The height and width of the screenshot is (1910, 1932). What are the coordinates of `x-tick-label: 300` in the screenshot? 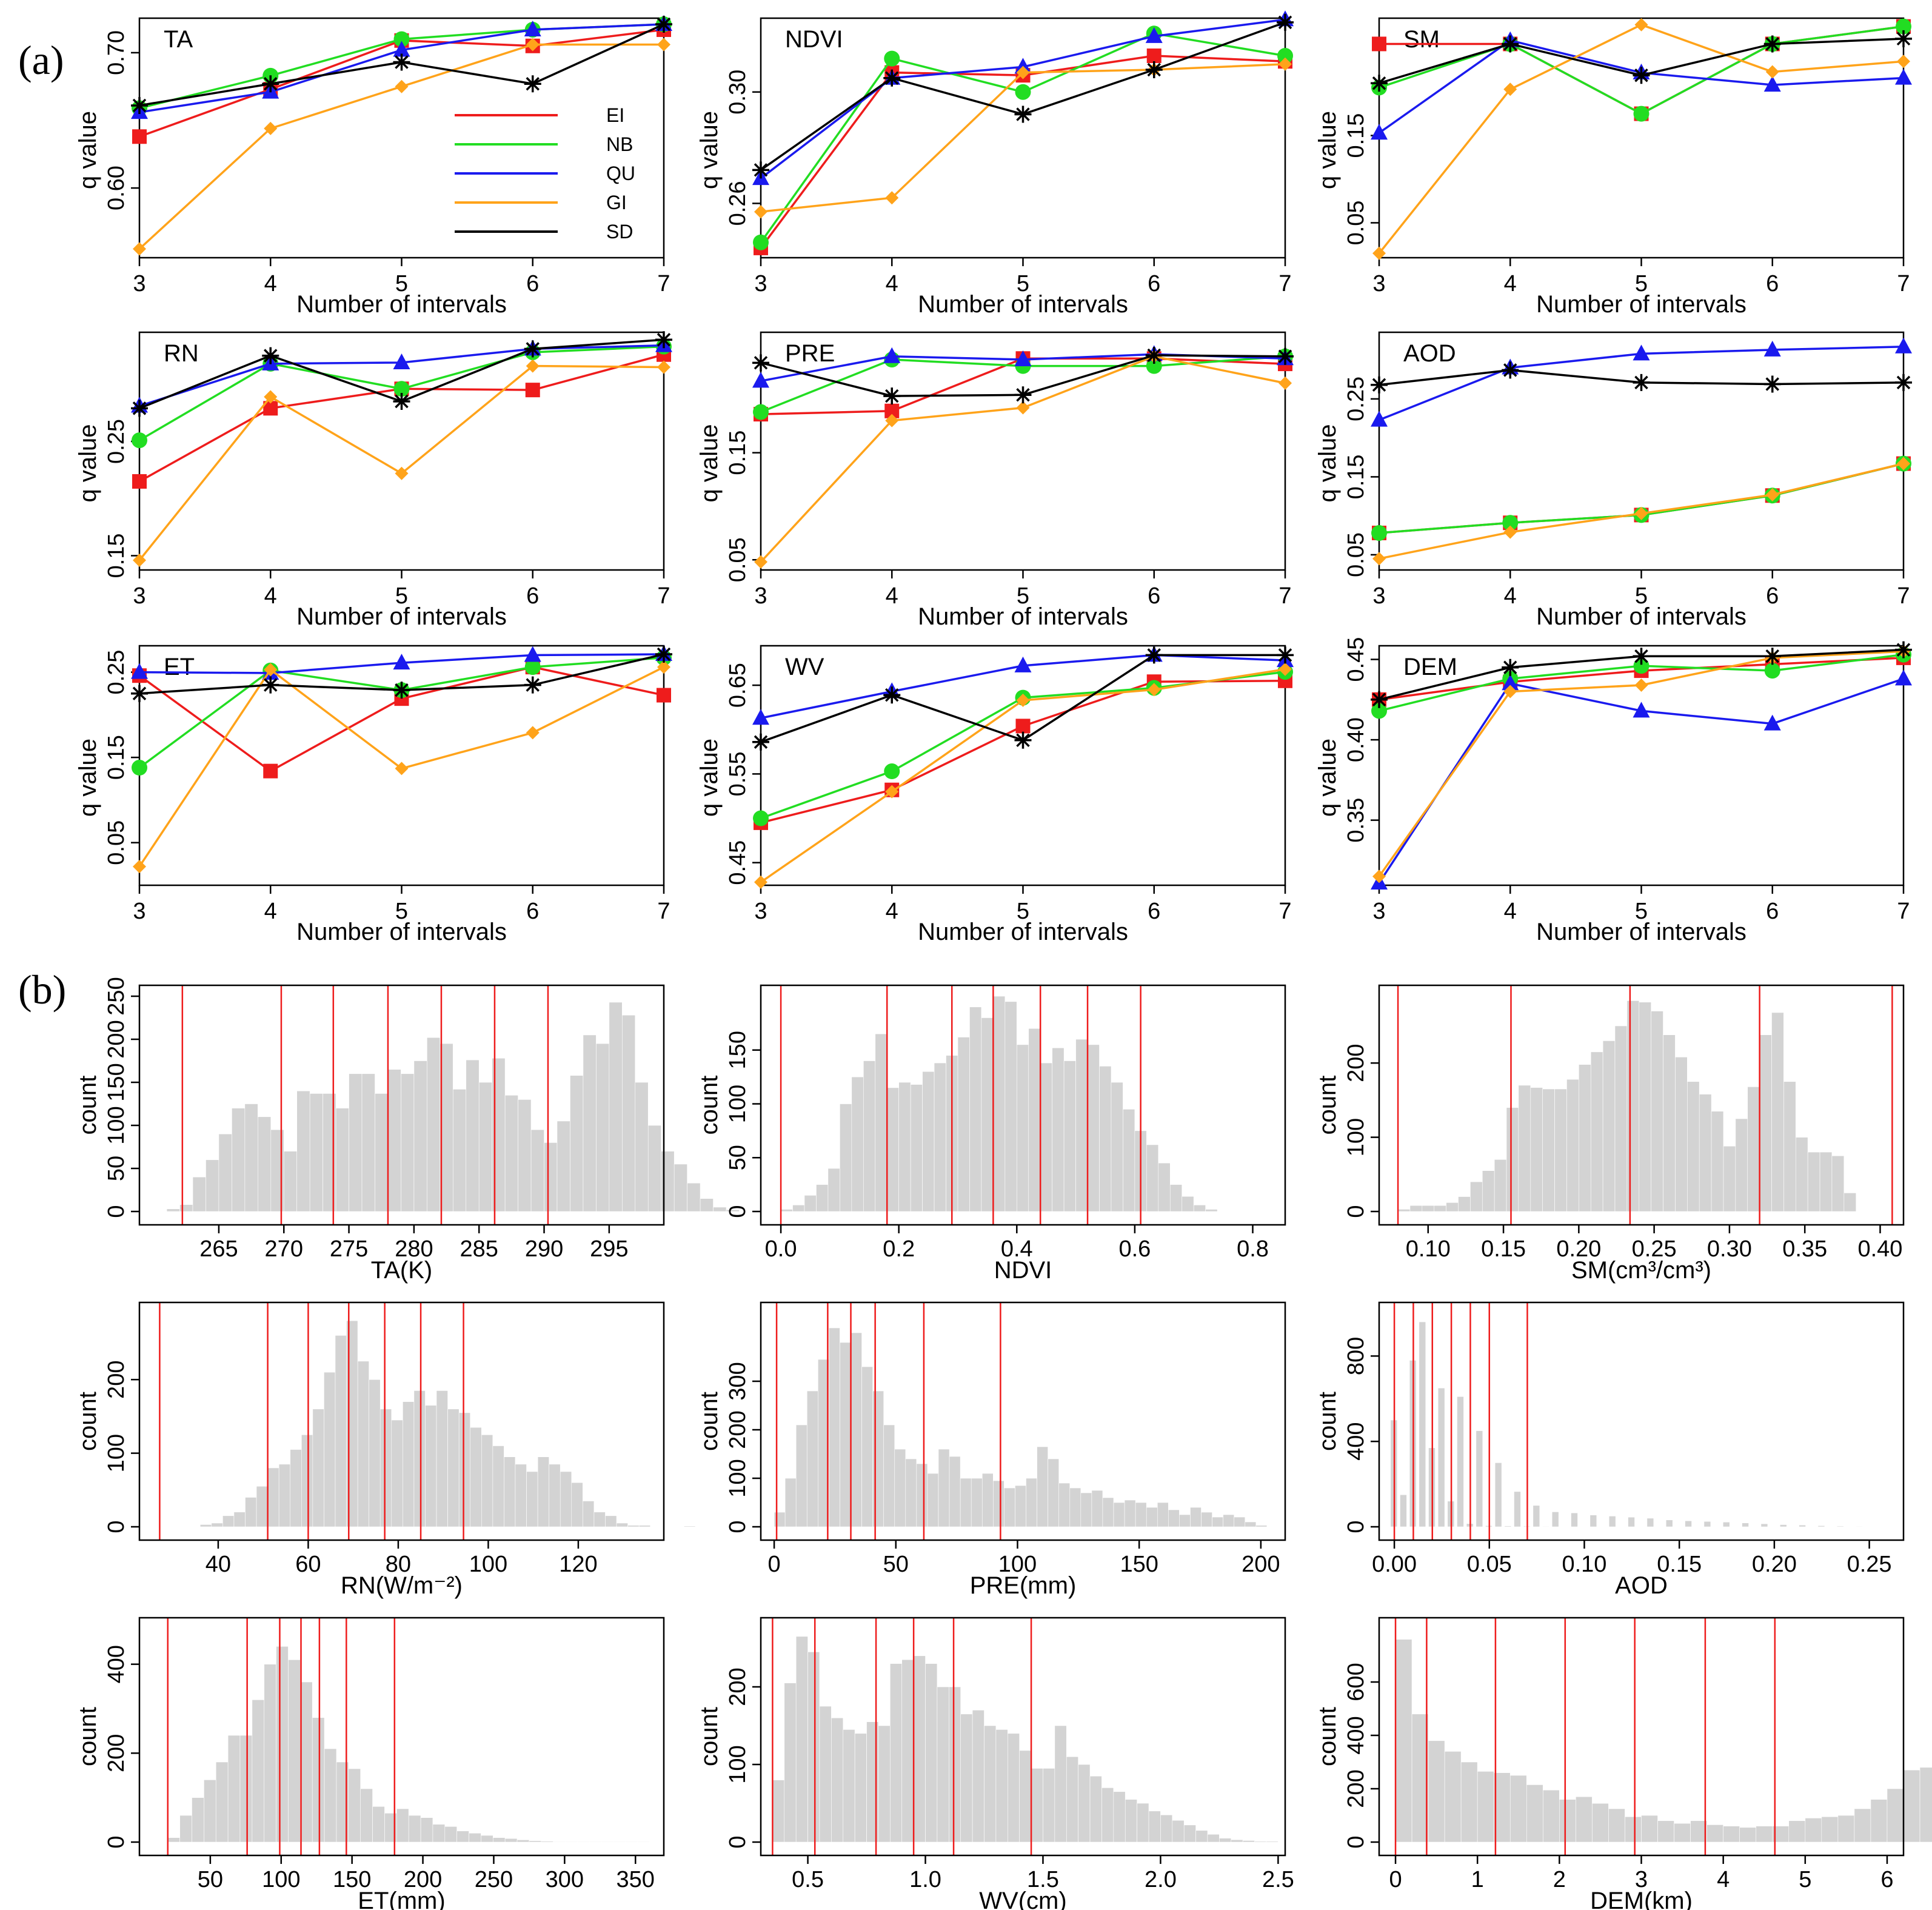 It's located at (565, 1879).